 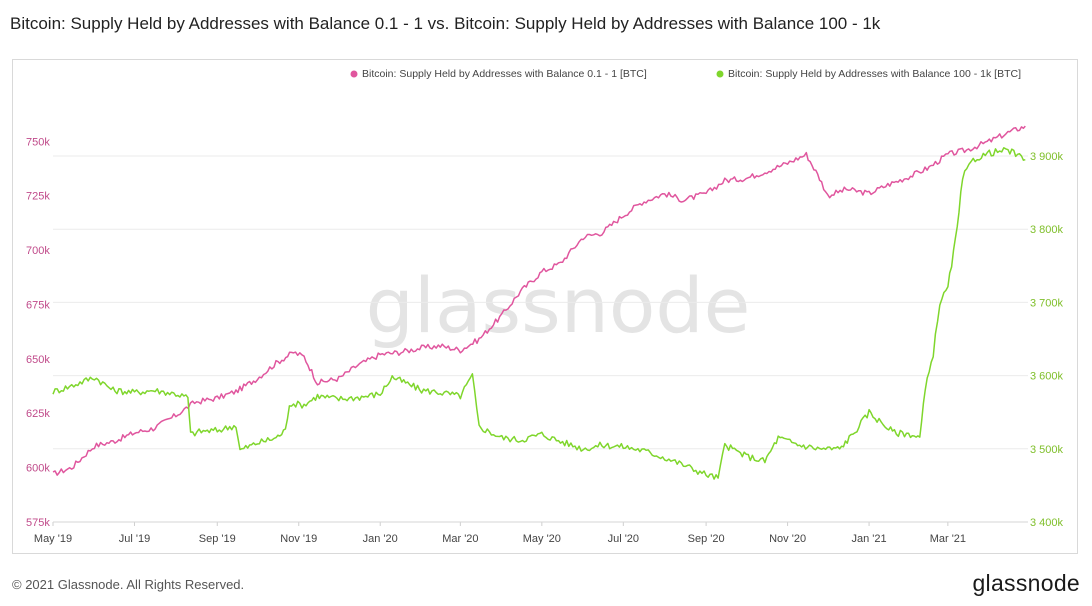 I want to click on y-right-tick-label: 3 700k, so click(x=1047, y=303).